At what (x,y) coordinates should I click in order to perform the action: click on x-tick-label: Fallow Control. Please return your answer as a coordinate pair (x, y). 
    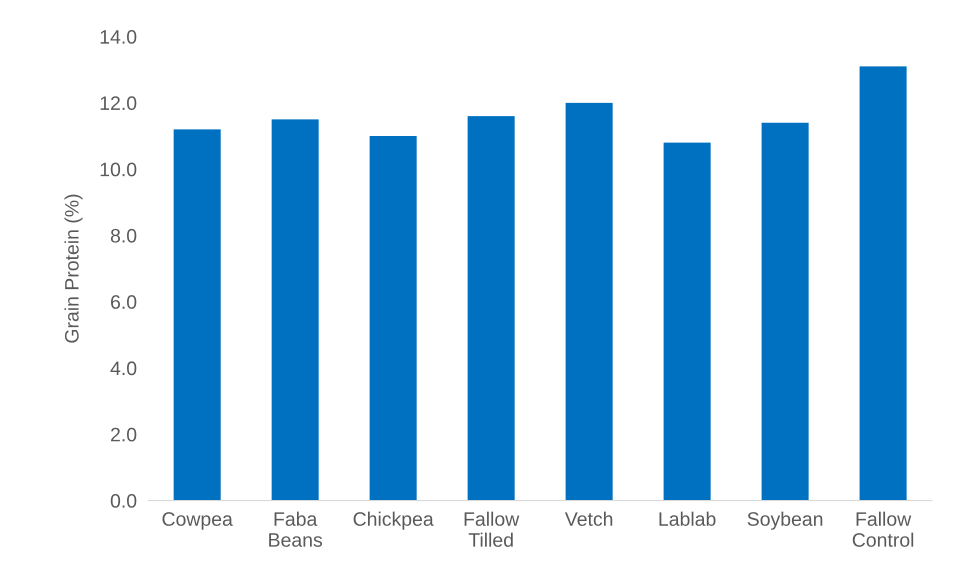
    Looking at the image, I should click on (883, 529).